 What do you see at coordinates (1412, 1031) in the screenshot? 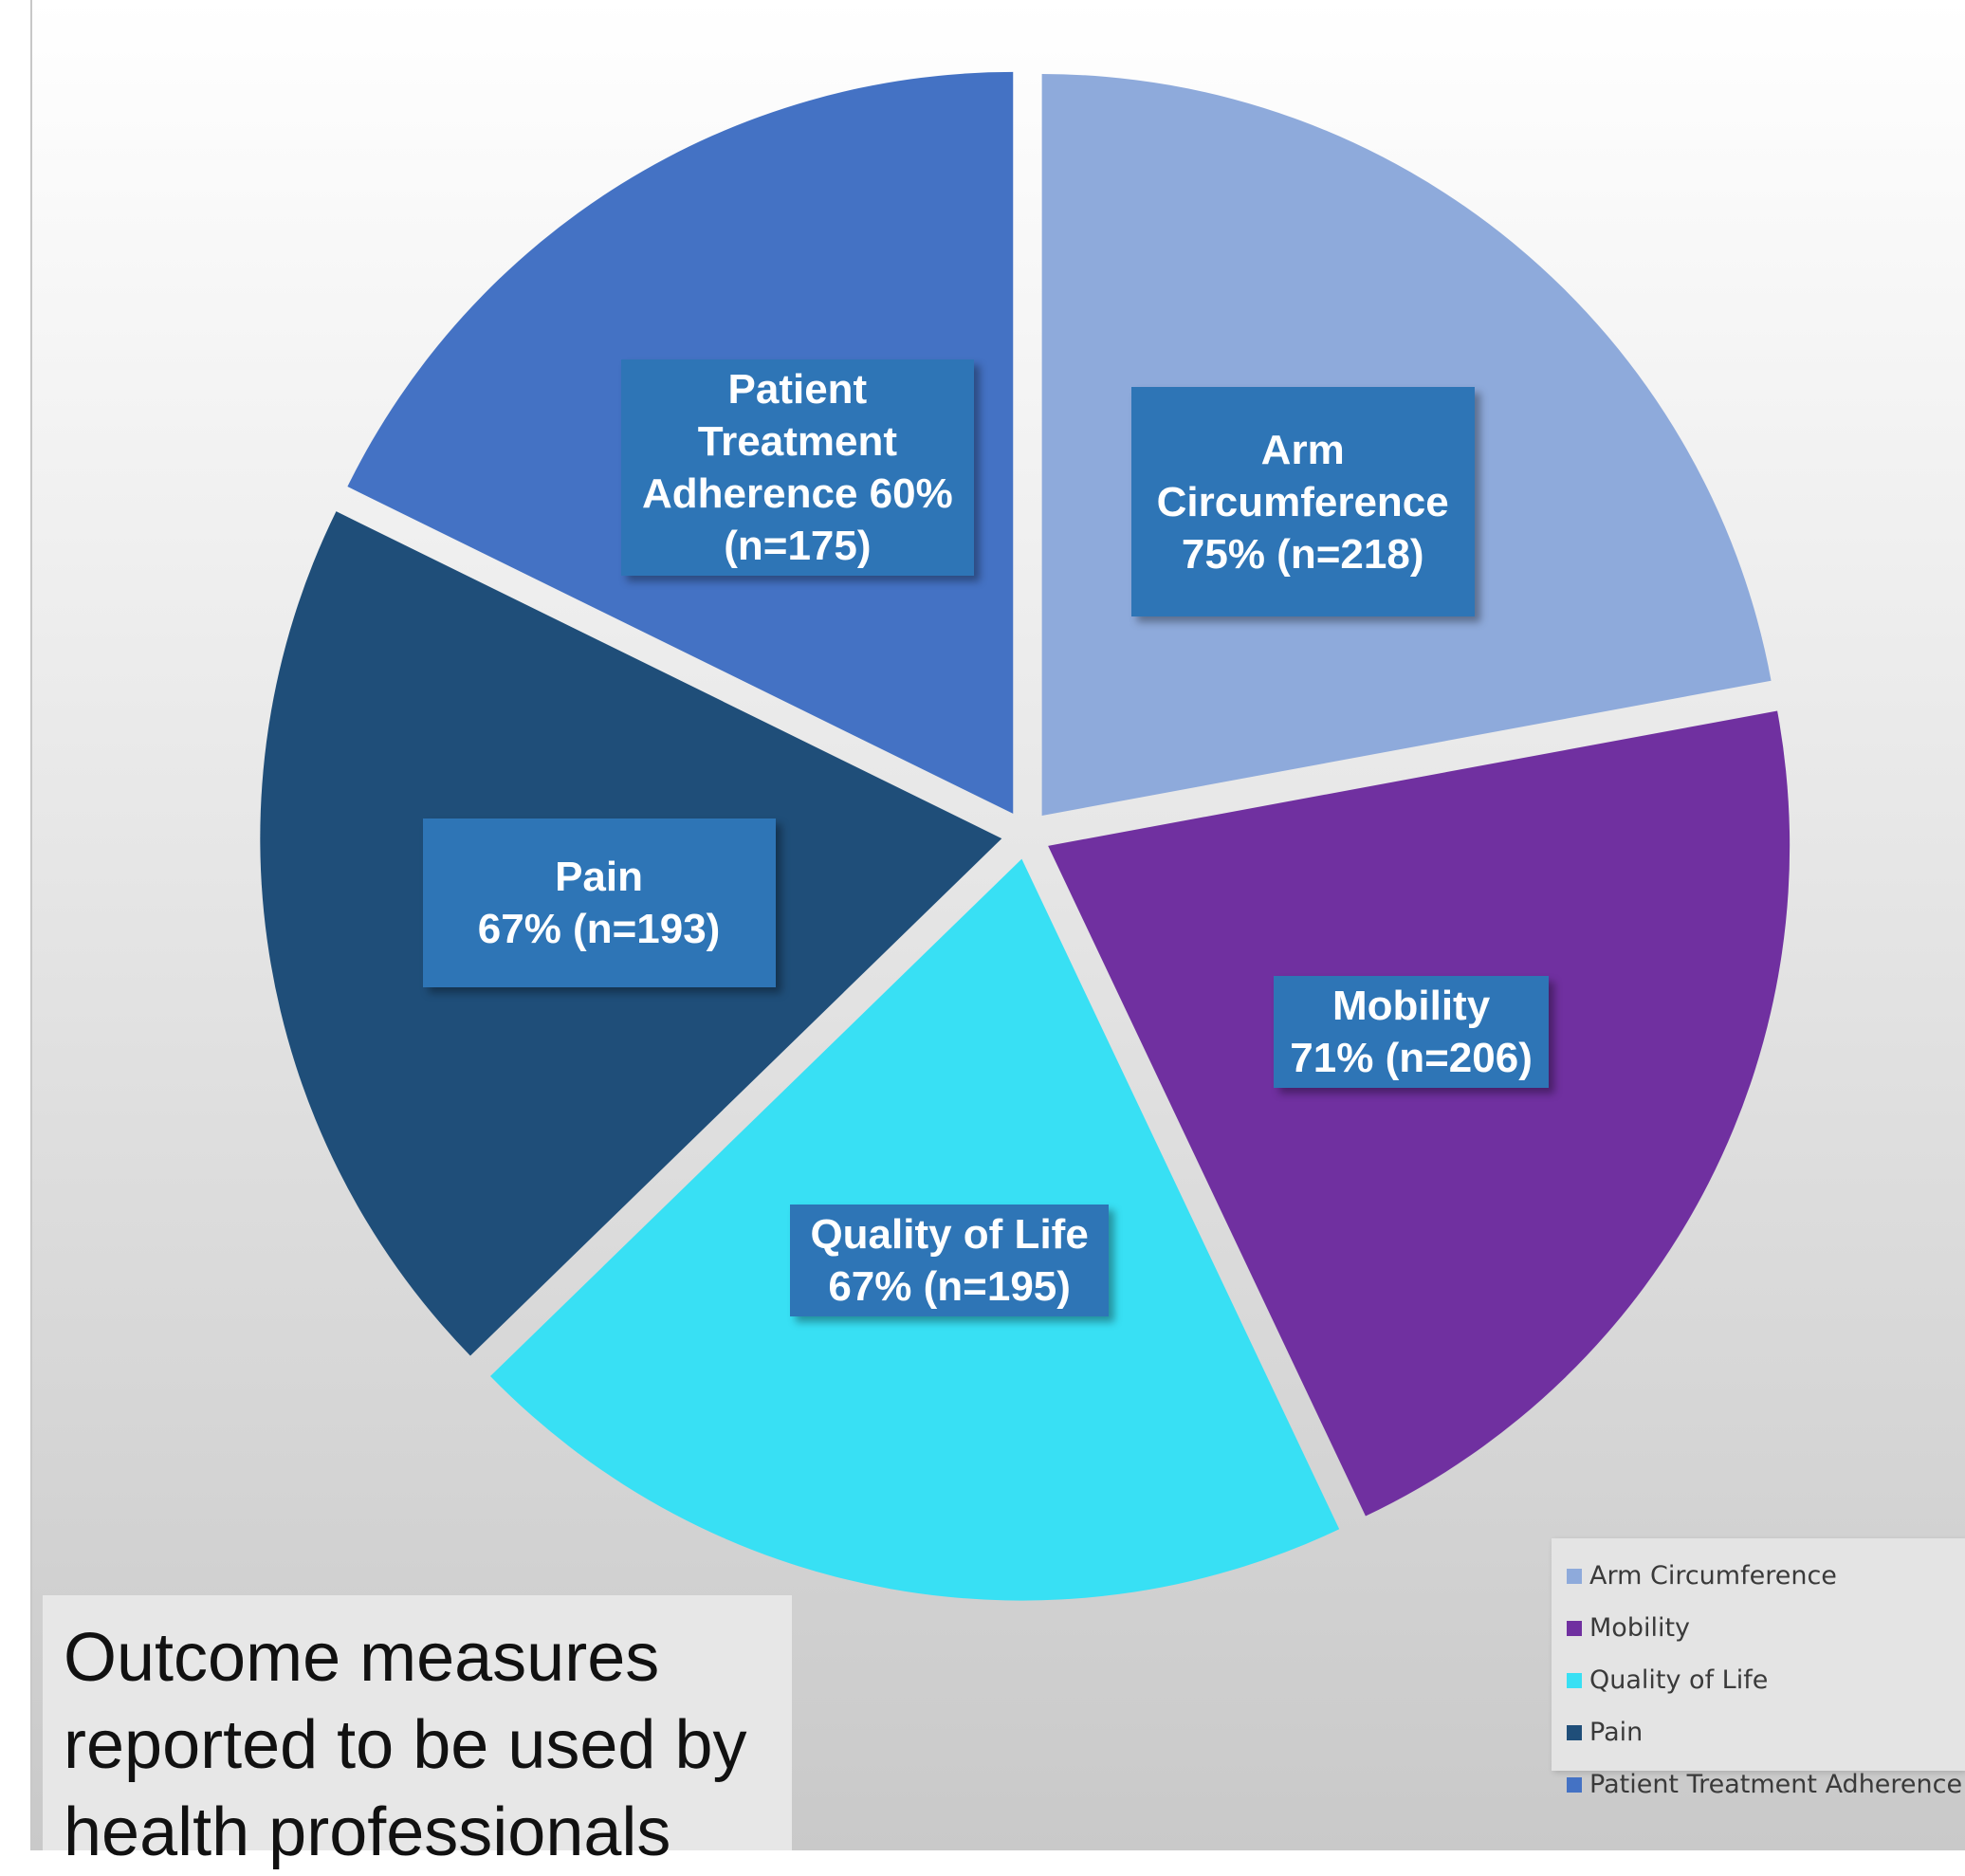
I see `data-label-mobility: Mobility 71% (n=206)` at bounding box center [1412, 1031].